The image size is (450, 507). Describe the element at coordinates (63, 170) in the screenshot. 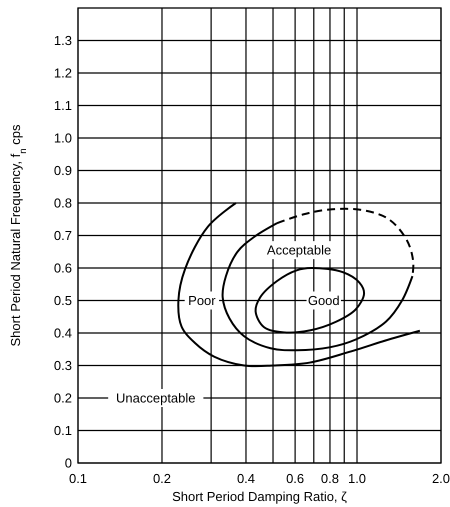

I see `y-tick-label: 0.9` at that location.